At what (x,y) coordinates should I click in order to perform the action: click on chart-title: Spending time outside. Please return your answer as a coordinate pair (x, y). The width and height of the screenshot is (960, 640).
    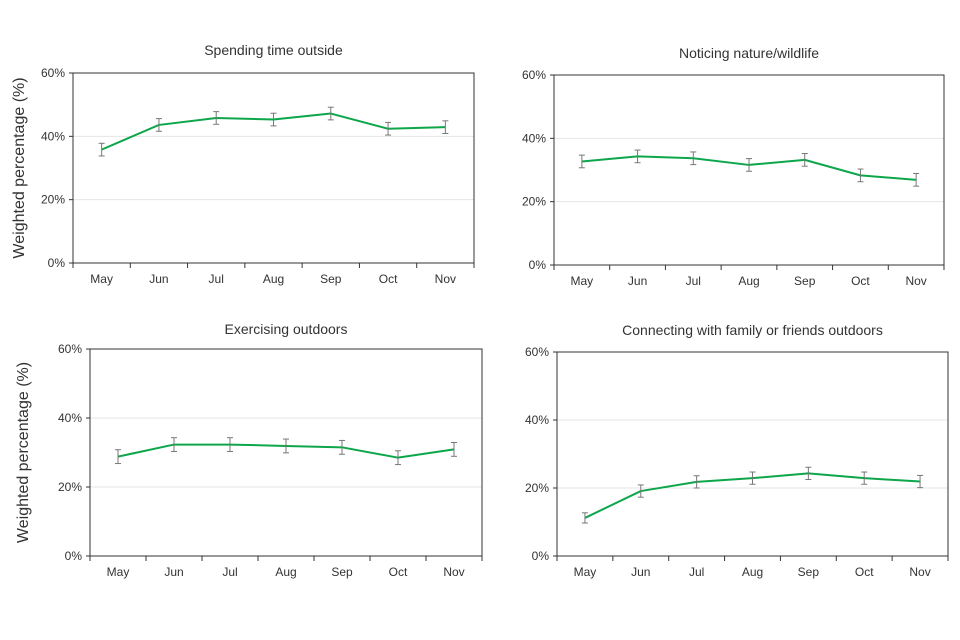
    Looking at the image, I should click on (273, 50).